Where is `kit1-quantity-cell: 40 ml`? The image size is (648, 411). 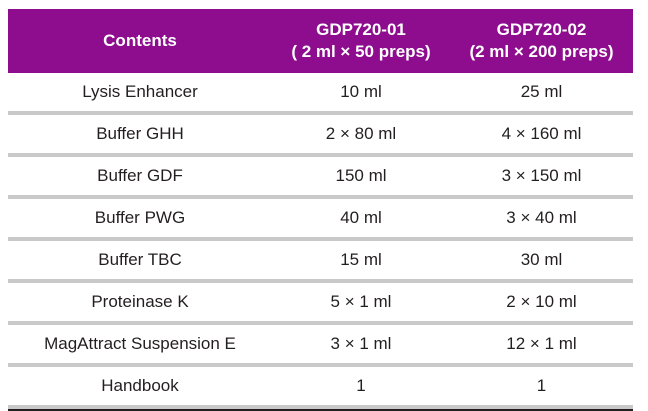 kit1-quantity-cell: 40 ml is located at coordinates (361, 217).